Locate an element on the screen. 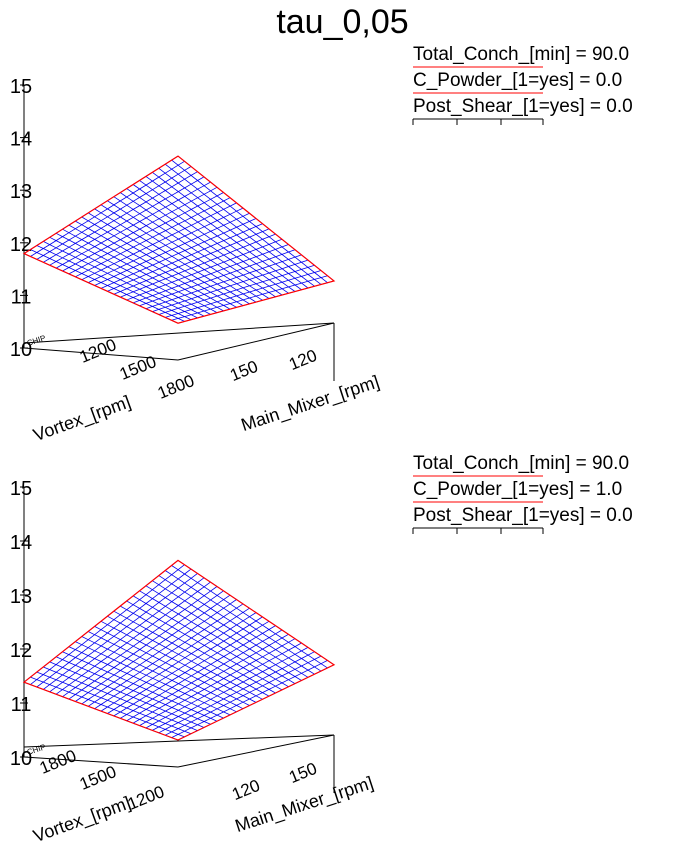  y-axis-label: Main_Mixer_[rpm] is located at coordinates (310, 404).